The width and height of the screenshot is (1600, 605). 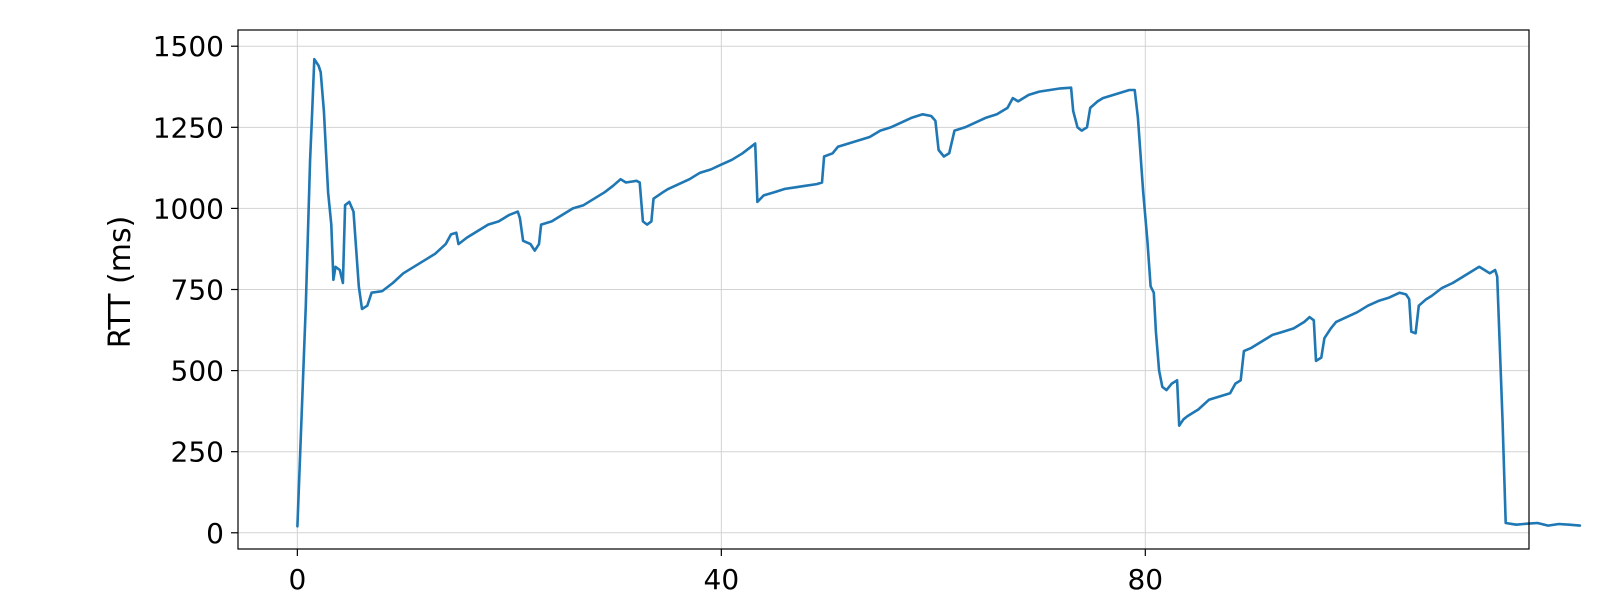 What do you see at coordinates (188, 208) in the screenshot?
I see `y-tick-label: 1000` at bounding box center [188, 208].